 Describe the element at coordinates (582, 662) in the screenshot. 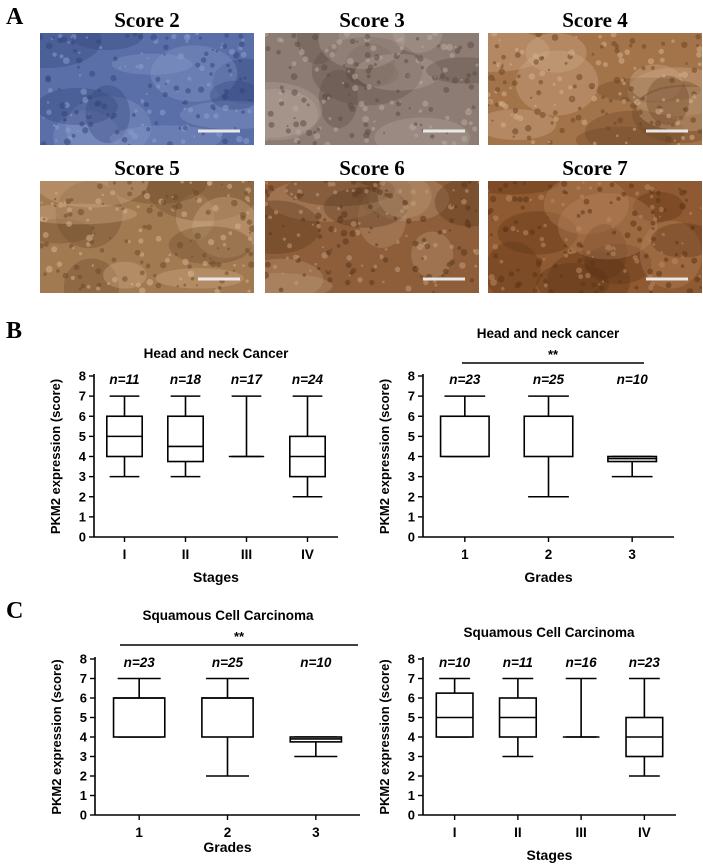

I see `n-label: n=16` at that location.